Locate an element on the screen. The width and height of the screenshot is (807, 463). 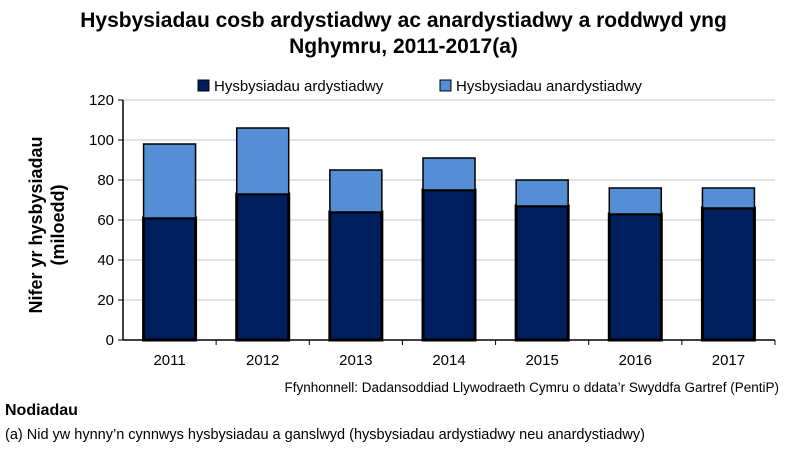
x-tick-label: 2014 is located at coordinates (448, 360).